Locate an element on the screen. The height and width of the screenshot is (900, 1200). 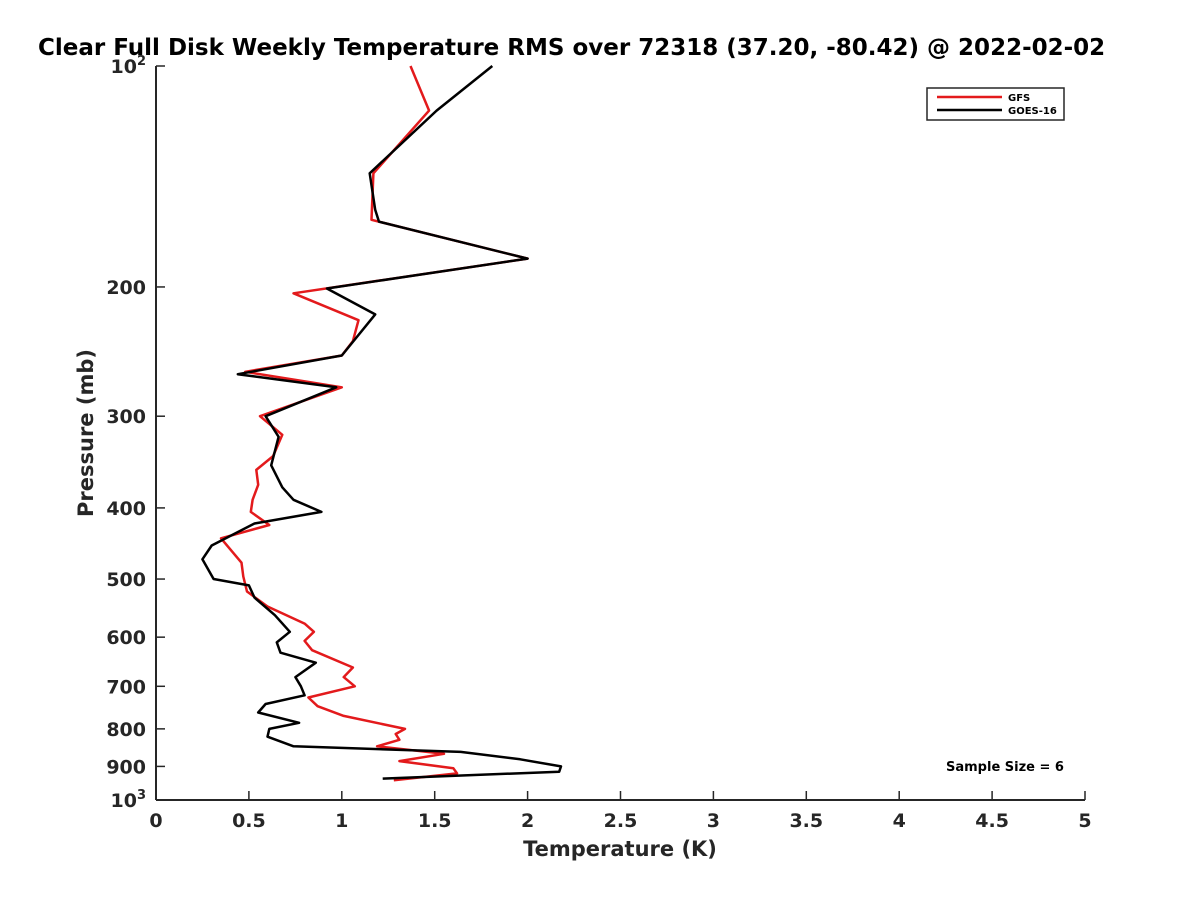
x-tick-label: 3 is located at coordinates (713, 821).